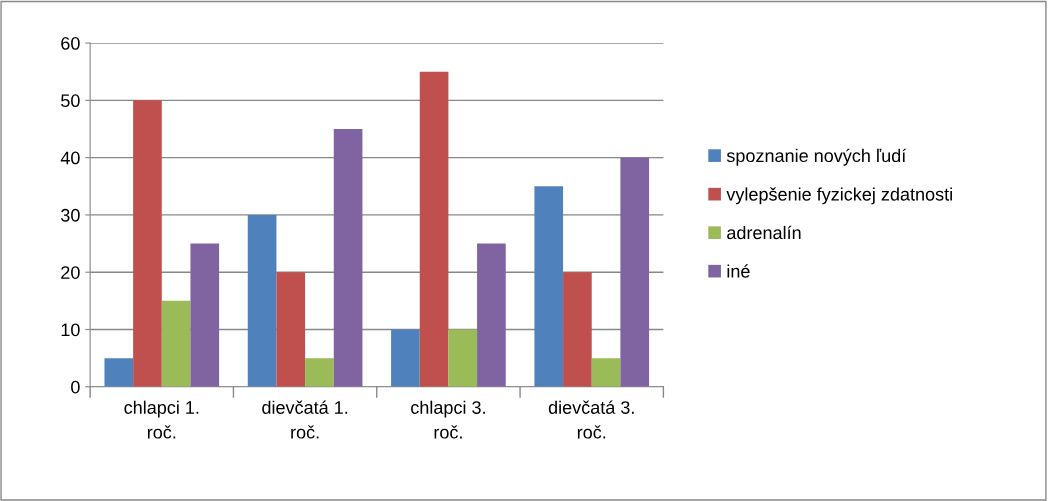 Image resolution: width=1048 pixels, height=501 pixels. Describe the element at coordinates (839, 196) in the screenshot. I see `legend-label: vylepšenie fyzickej zdatnosti` at that location.